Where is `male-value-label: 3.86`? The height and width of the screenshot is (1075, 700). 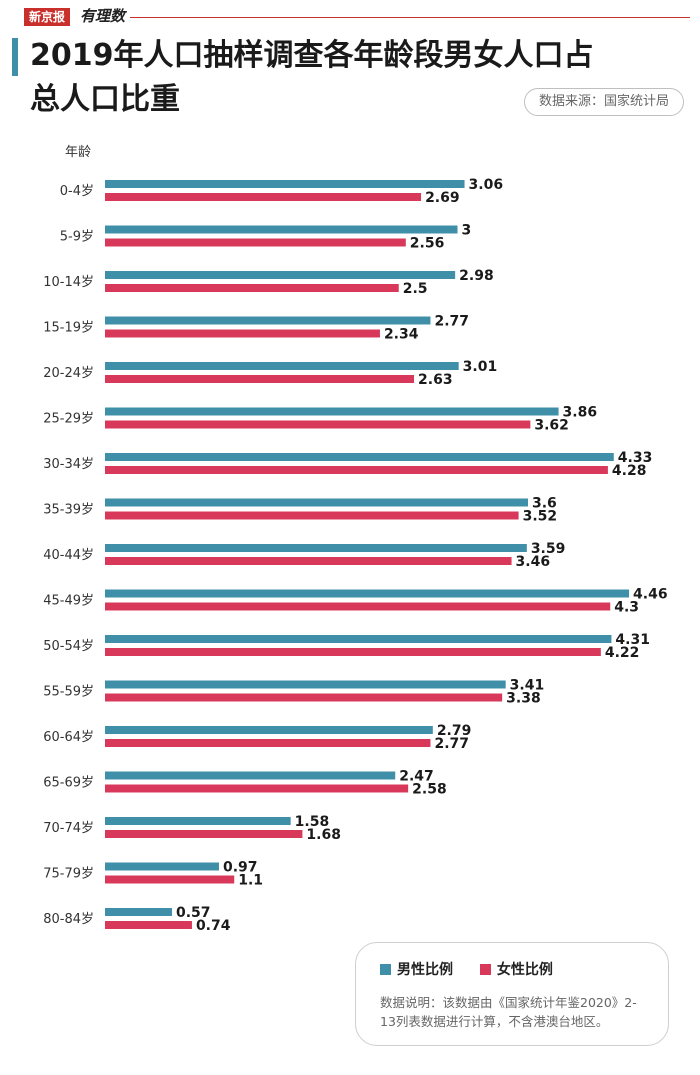 male-value-label: 3.86 is located at coordinates (580, 413).